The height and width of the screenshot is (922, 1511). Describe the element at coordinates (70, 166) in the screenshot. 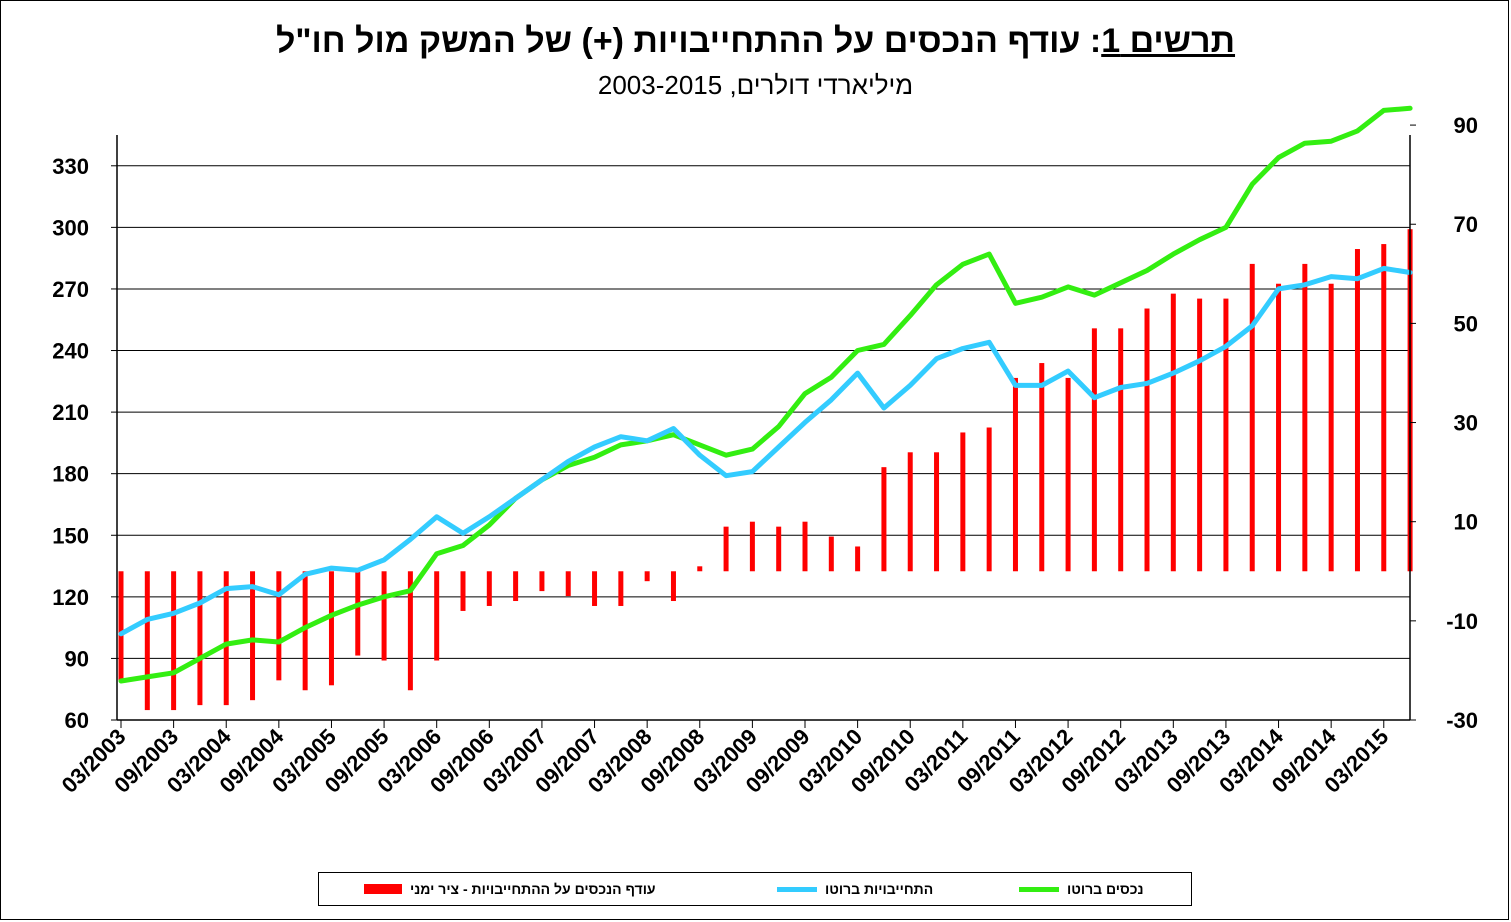

I see `left-tick-label: 330` at that location.